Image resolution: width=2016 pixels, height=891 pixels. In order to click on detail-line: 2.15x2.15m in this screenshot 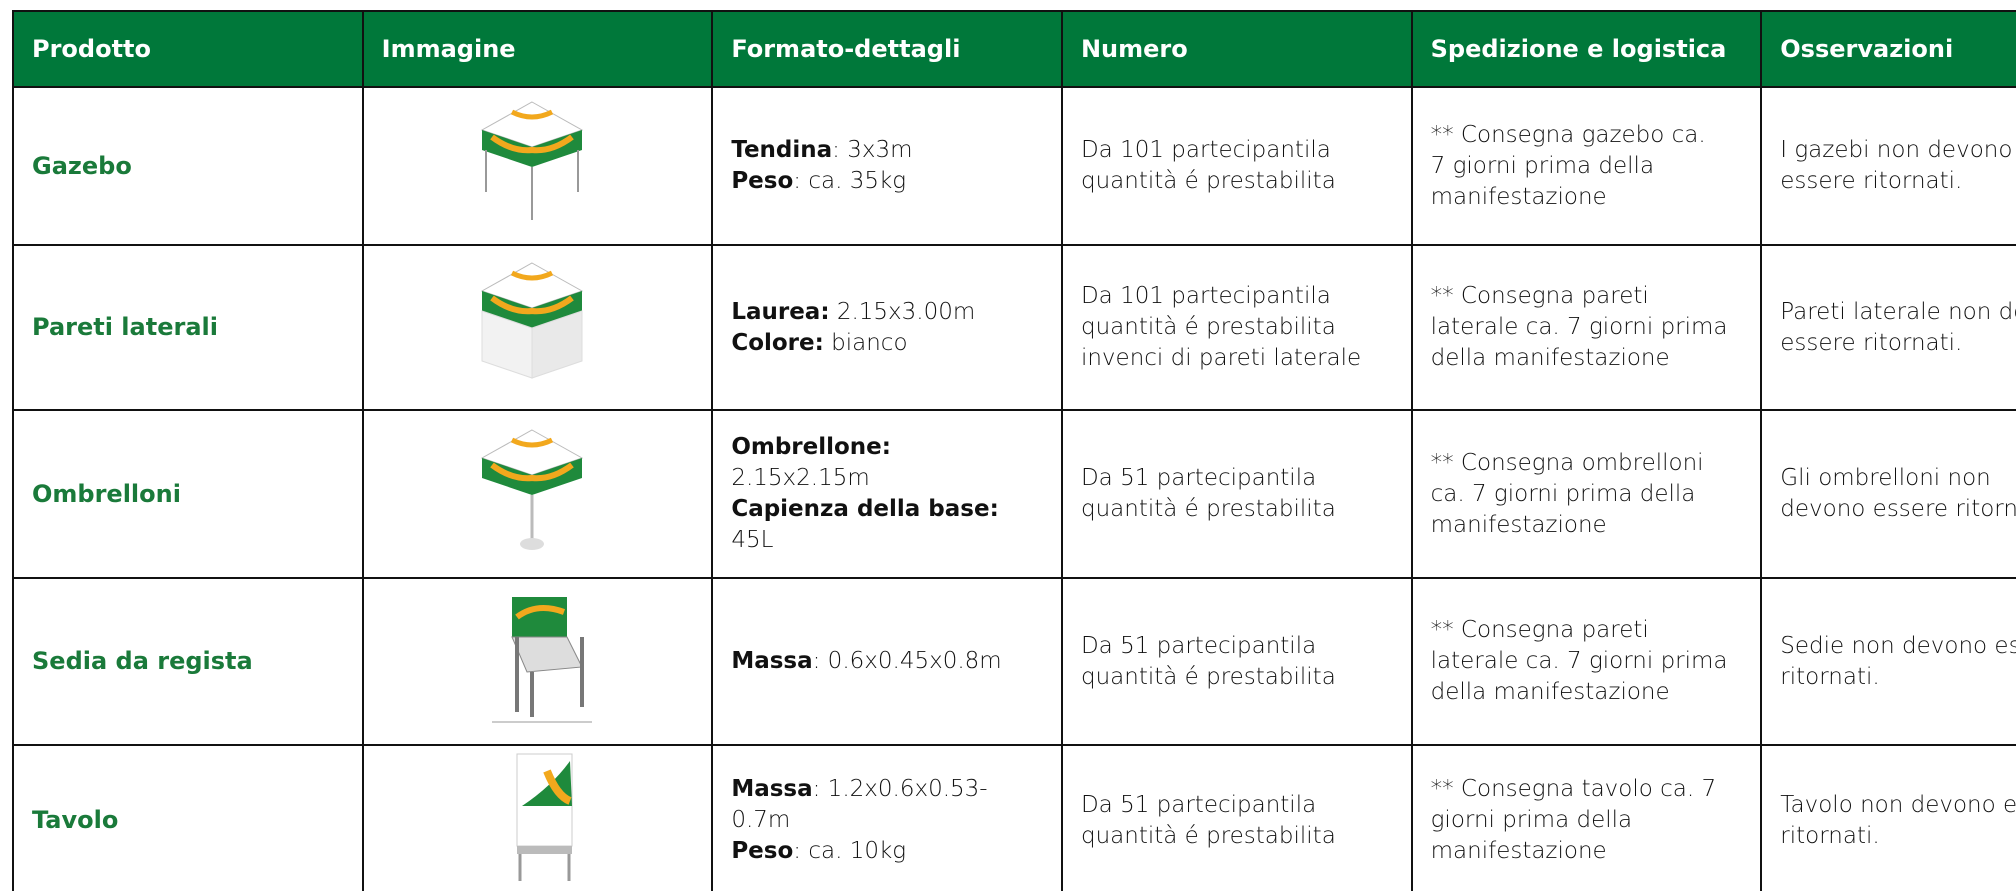, I will do `click(887, 478)`.